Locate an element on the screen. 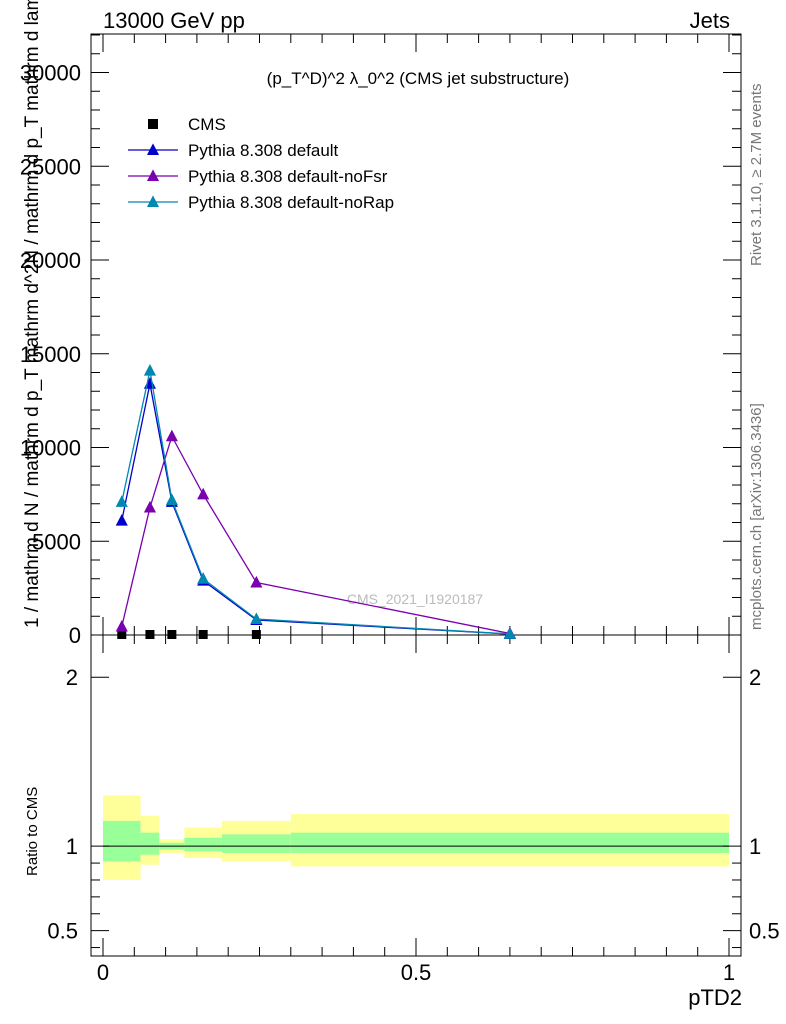  x-tick-label-0: 0 is located at coordinates (103, 972).